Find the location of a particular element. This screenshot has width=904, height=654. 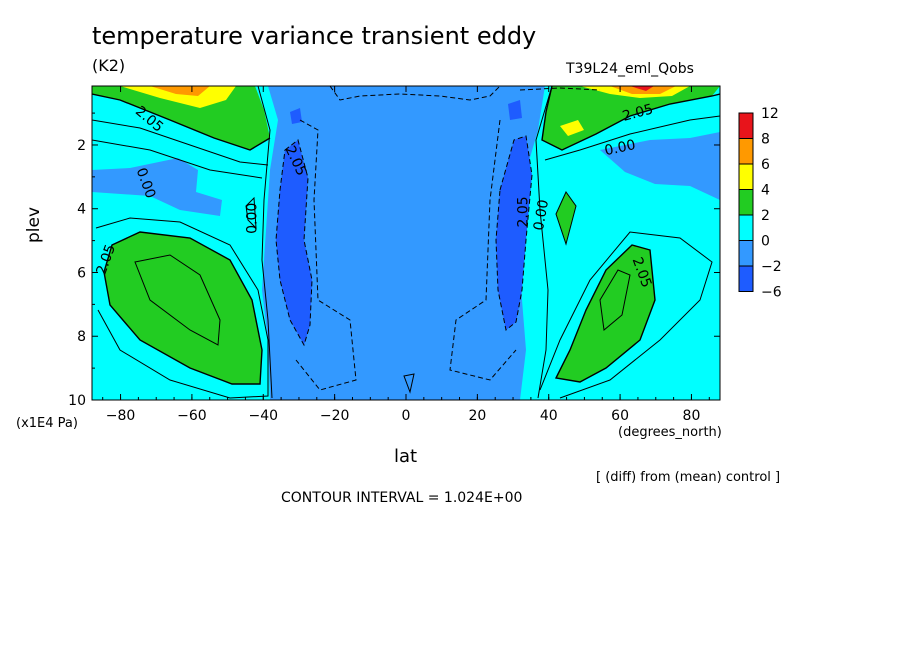

colorbar-label: 6 is located at coordinates (765, 165).